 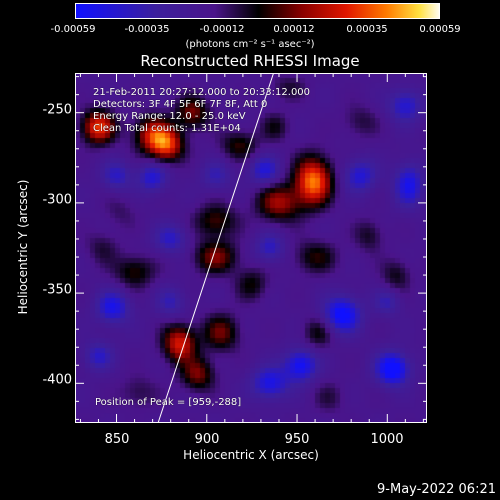 I want to click on colorbar-tick: 0.00059, so click(x=440, y=29).